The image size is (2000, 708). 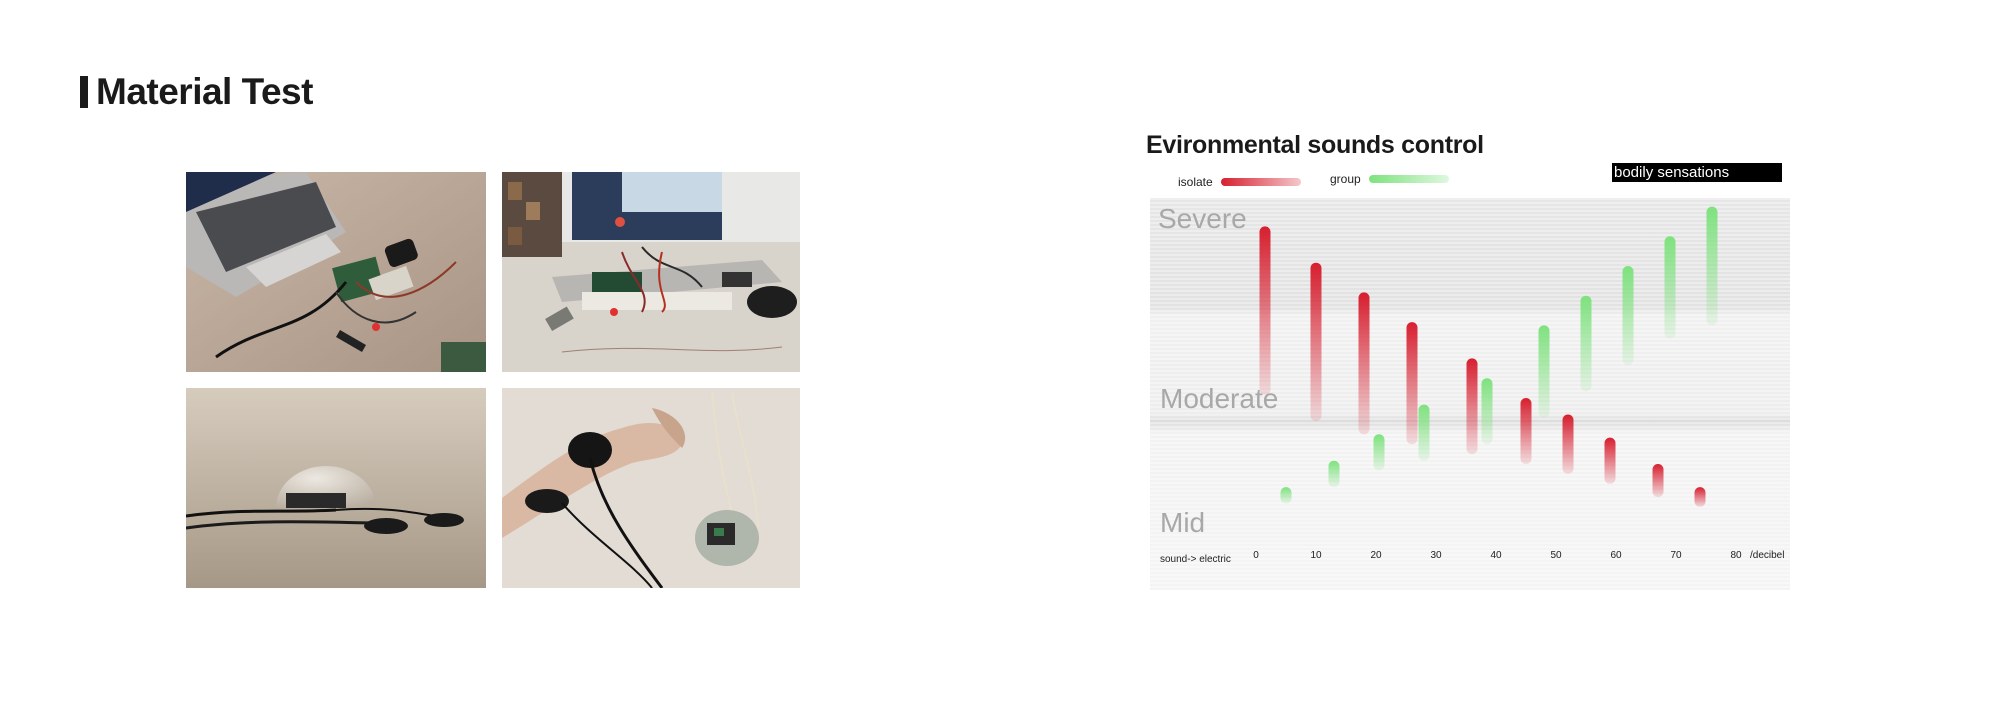 What do you see at coordinates (1736, 555) in the screenshot?
I see `x-tick-label-8: 80` at bounding box center [1736, 555].